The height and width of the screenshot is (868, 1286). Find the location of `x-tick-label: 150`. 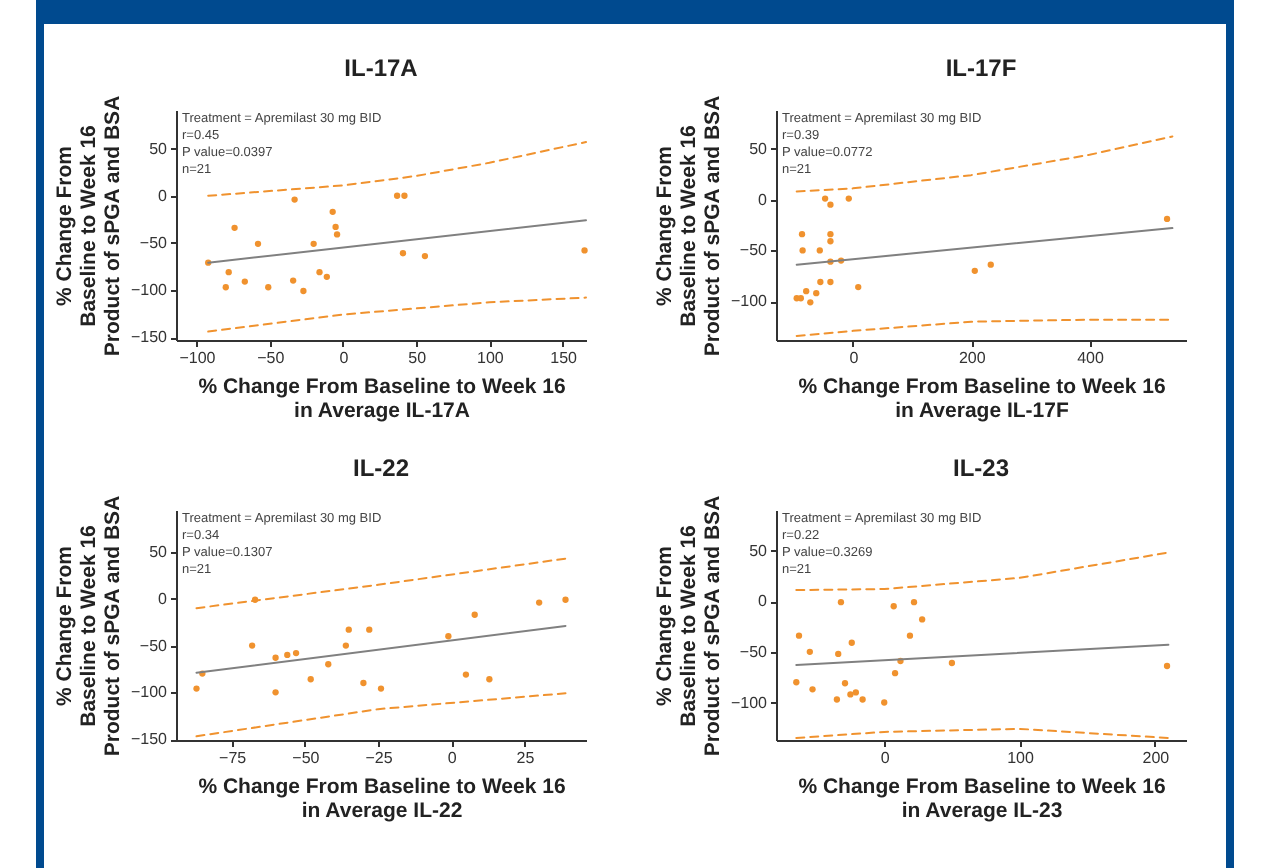

x-tick-label: 150 is located at coordinates (564, 358).